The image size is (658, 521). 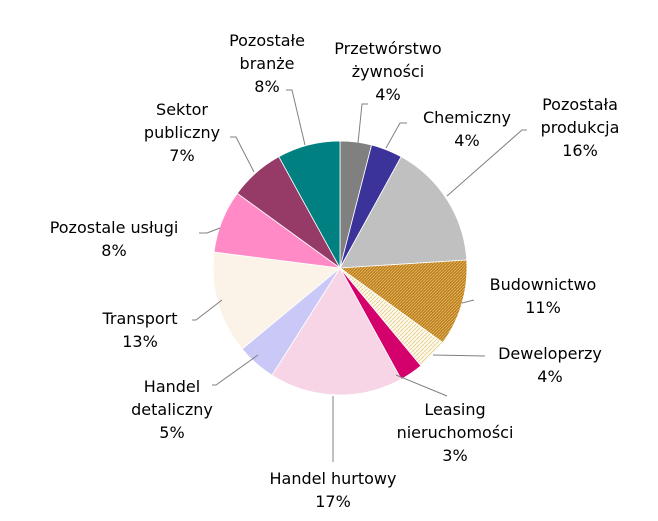 I want to click on slice-name-line-12: branże, so click(x=267, y=63).